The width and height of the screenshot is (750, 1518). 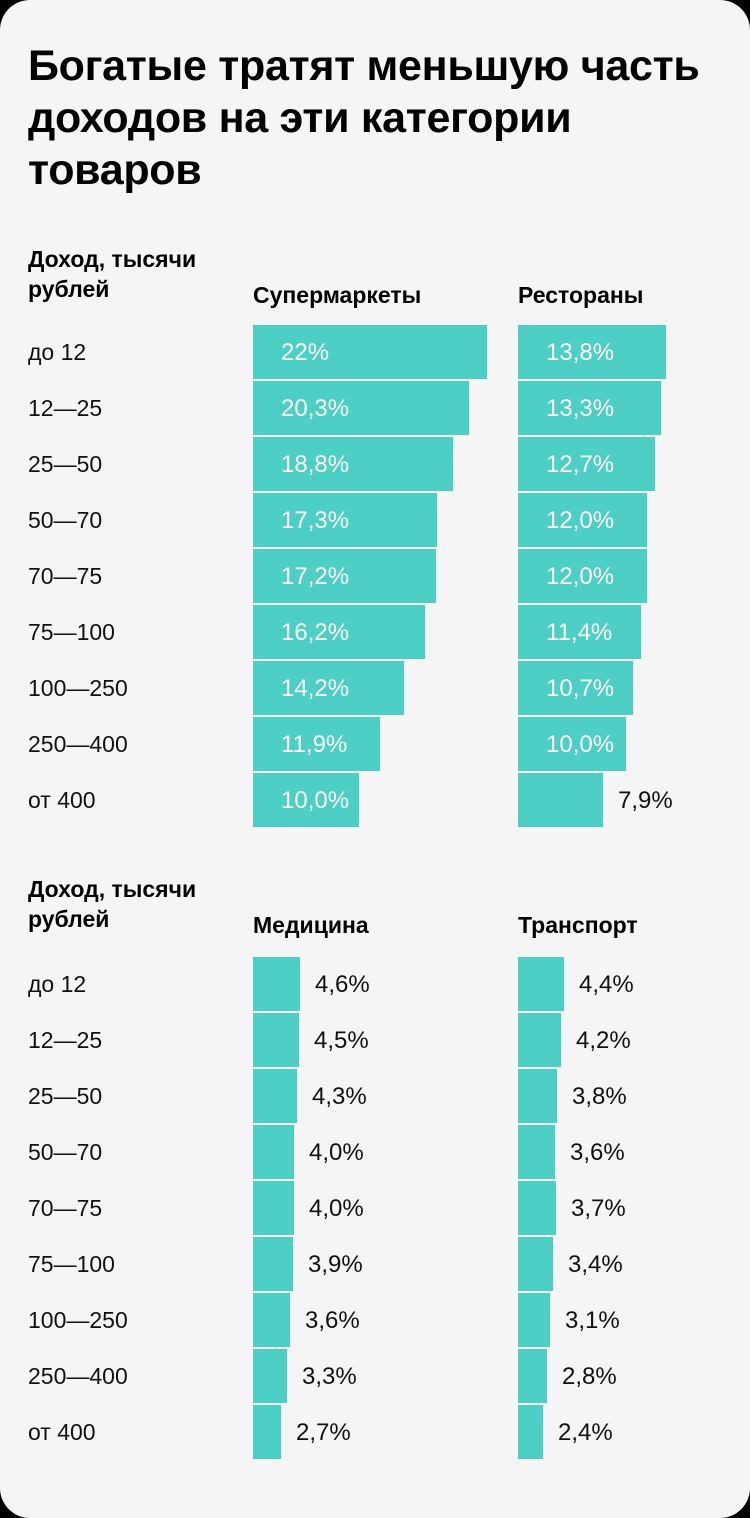 I want to click on data-label: 4,5%, so click(x=341, y=1040).